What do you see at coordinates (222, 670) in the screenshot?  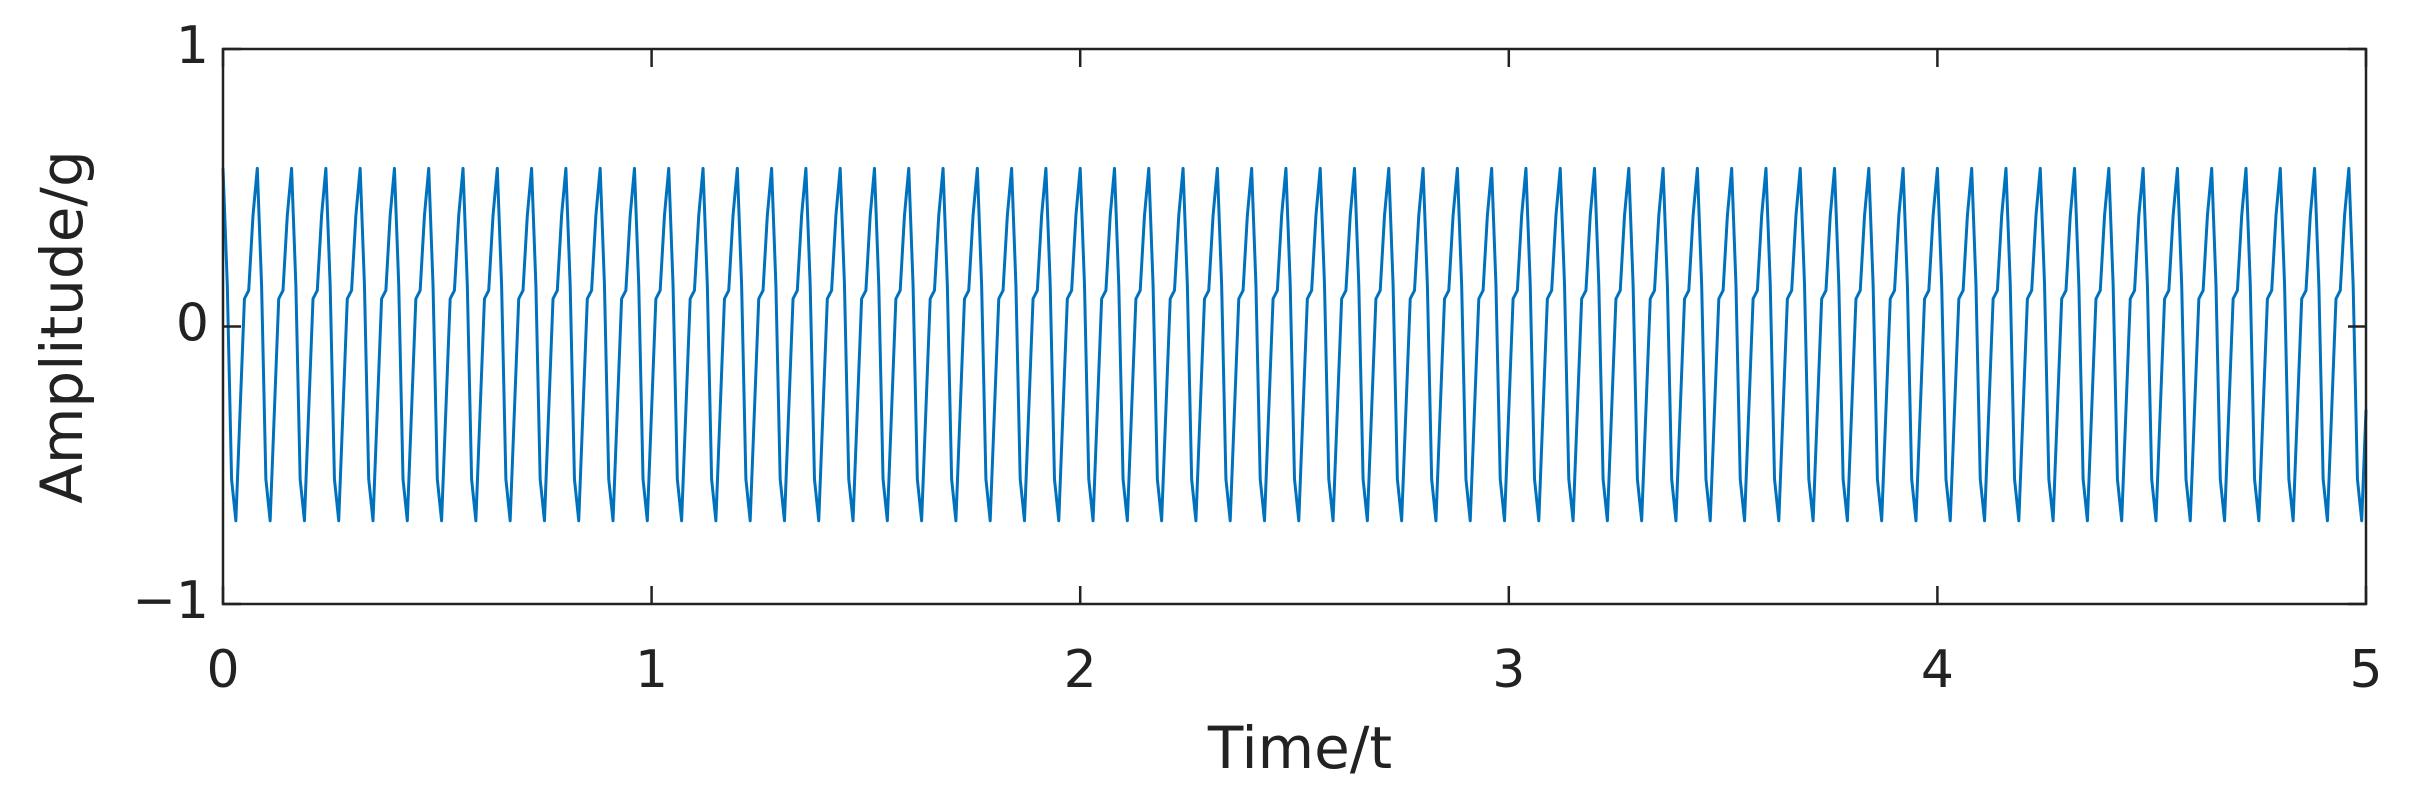 I see `x-tick-label: 0` at bounding box center [222, 670].